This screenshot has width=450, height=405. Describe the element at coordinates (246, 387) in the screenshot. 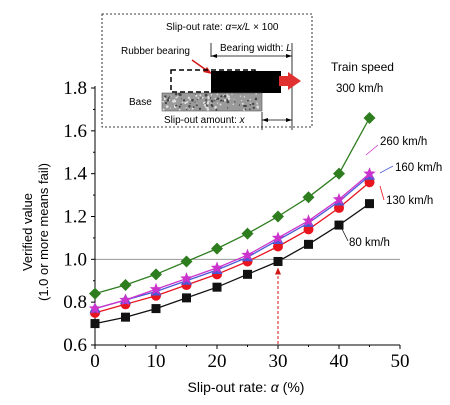

I see `x-axis-label: Slip-out rate: α (%)` at that location.